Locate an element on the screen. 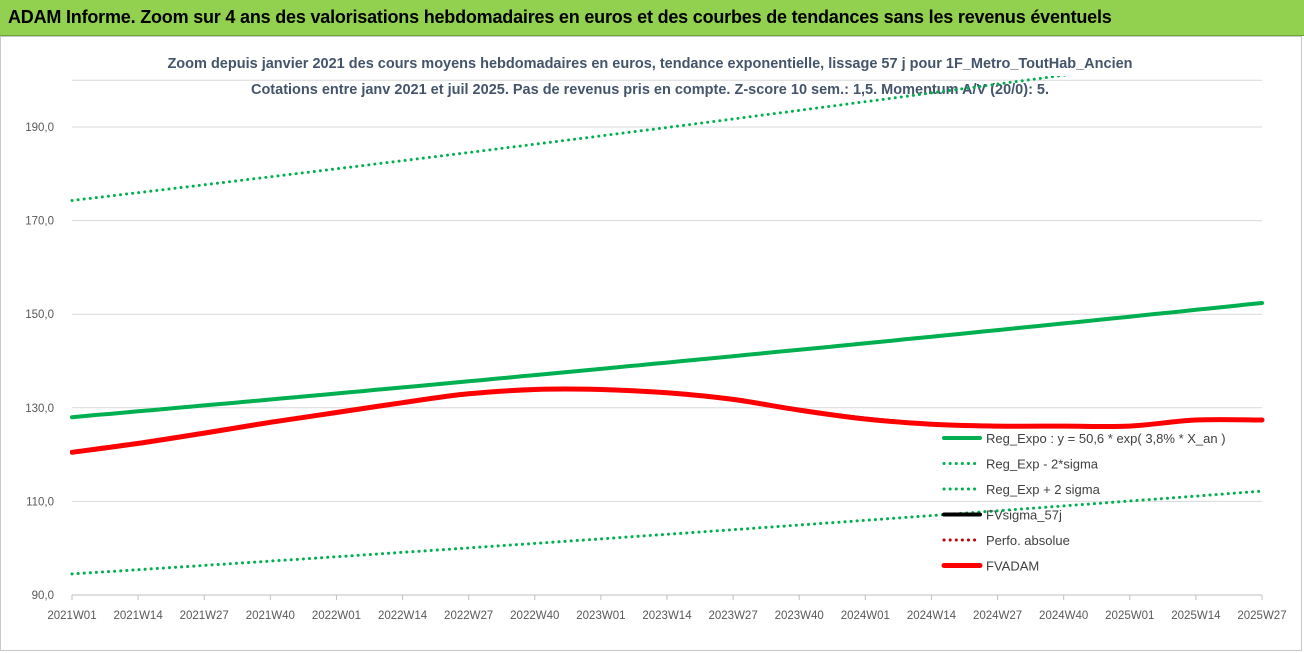 This screenshot has width=1304, height=653. legend-label: Reg_Exp + 2 sigma is located at coordinates (1043, 489).